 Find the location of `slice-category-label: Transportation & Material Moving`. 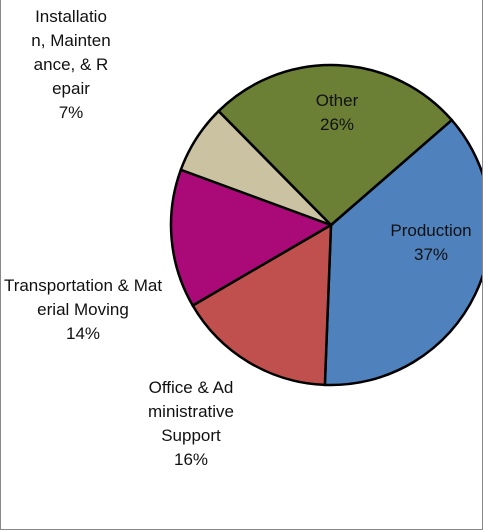

slice-category-label: Transportation & Material Moving is located at coordinates (83, 297).